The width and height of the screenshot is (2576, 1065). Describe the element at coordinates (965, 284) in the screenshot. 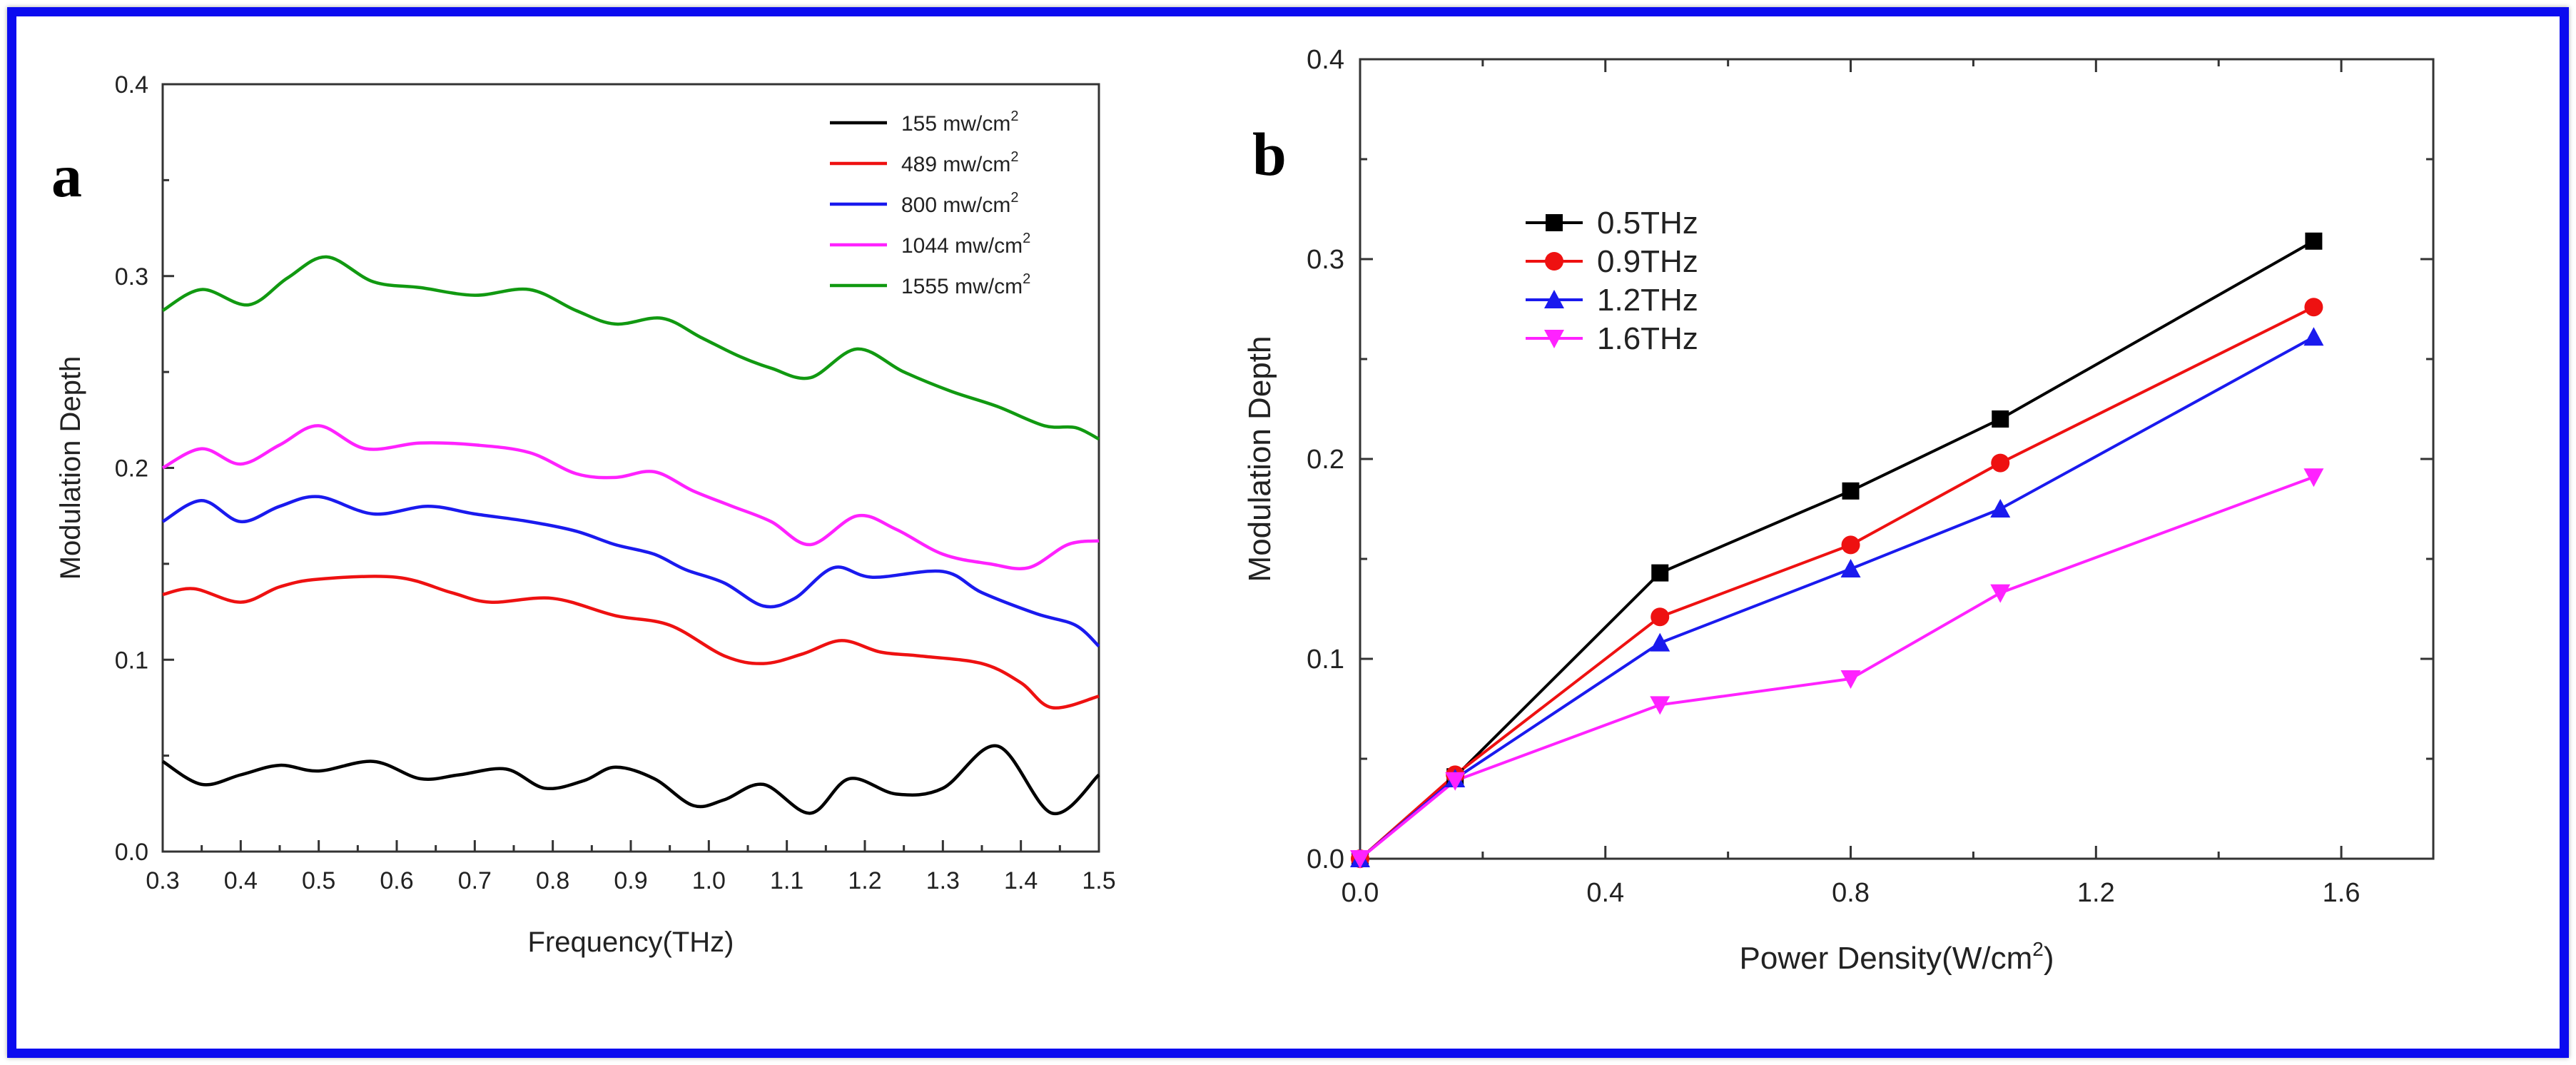

I see `legend-label-1555: 1555 mw/cm2` at that location.